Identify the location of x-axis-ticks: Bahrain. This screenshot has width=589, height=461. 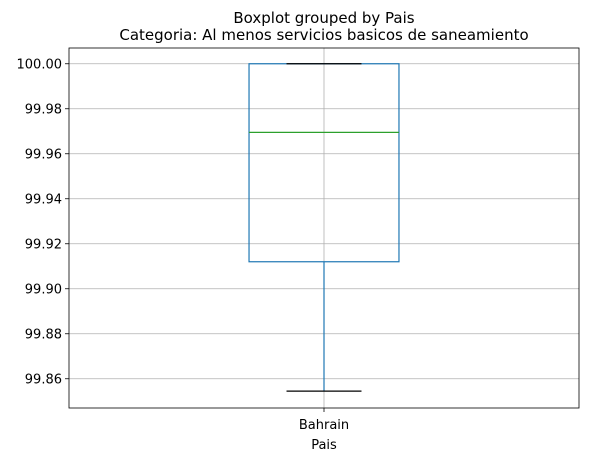
(324, 420).